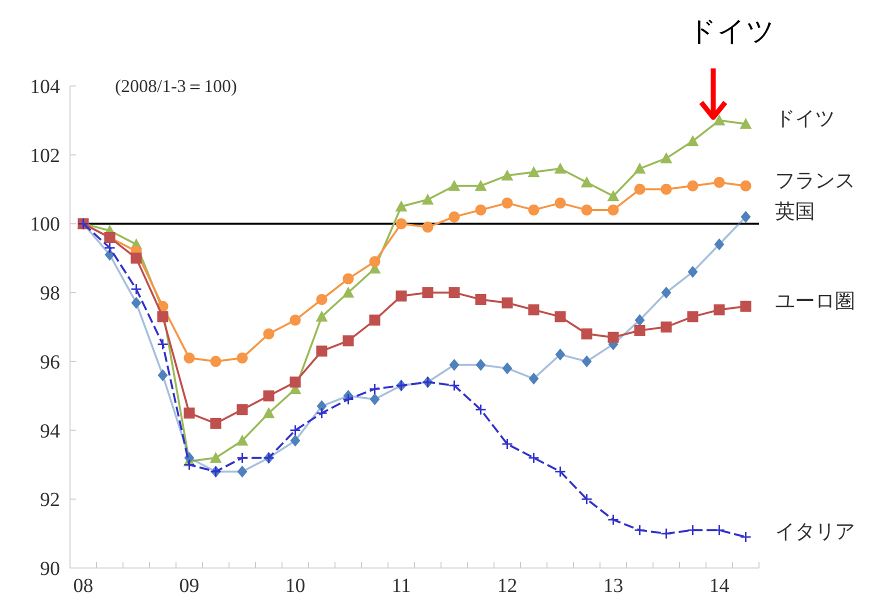  Describe the element at coordinates (719, 586) in the screenshot. I see `x-tick-label: 14` at that location.